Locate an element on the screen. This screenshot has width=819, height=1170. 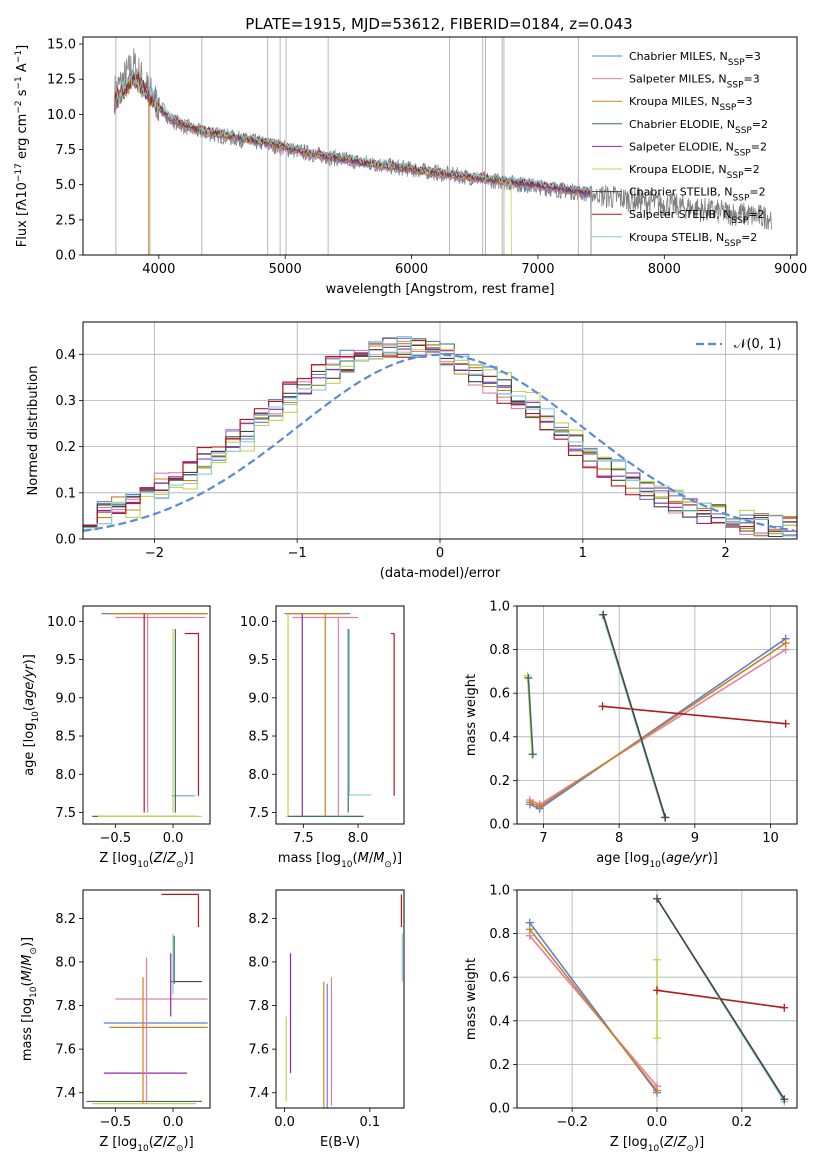
y-axis-label: Flux [fλ10−17 erg cm−2 s−1 A−1] is located at coordinates (22, 146).